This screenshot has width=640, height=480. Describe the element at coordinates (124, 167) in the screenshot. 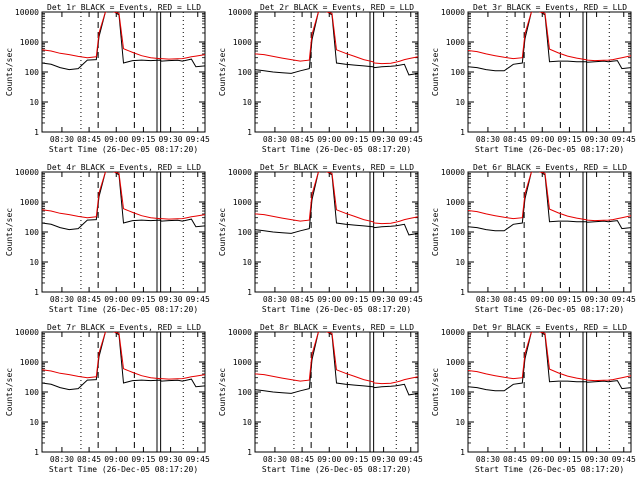

I see `chart-title: Det 4r BLACK = Events, RED = LLD` at that location.